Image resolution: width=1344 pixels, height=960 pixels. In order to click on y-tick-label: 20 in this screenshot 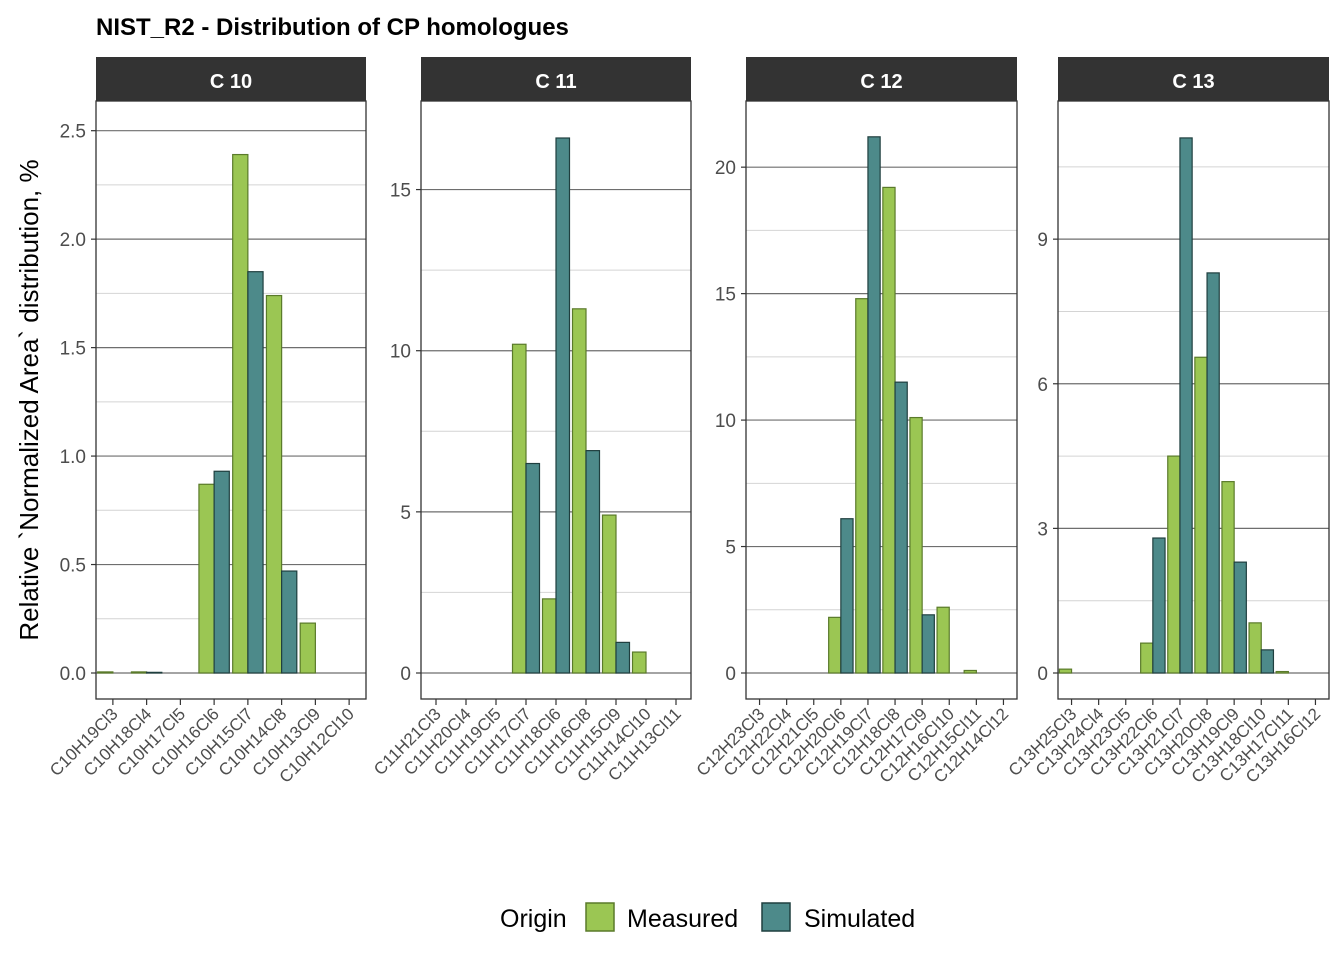, I will do `click(725, 168)`.